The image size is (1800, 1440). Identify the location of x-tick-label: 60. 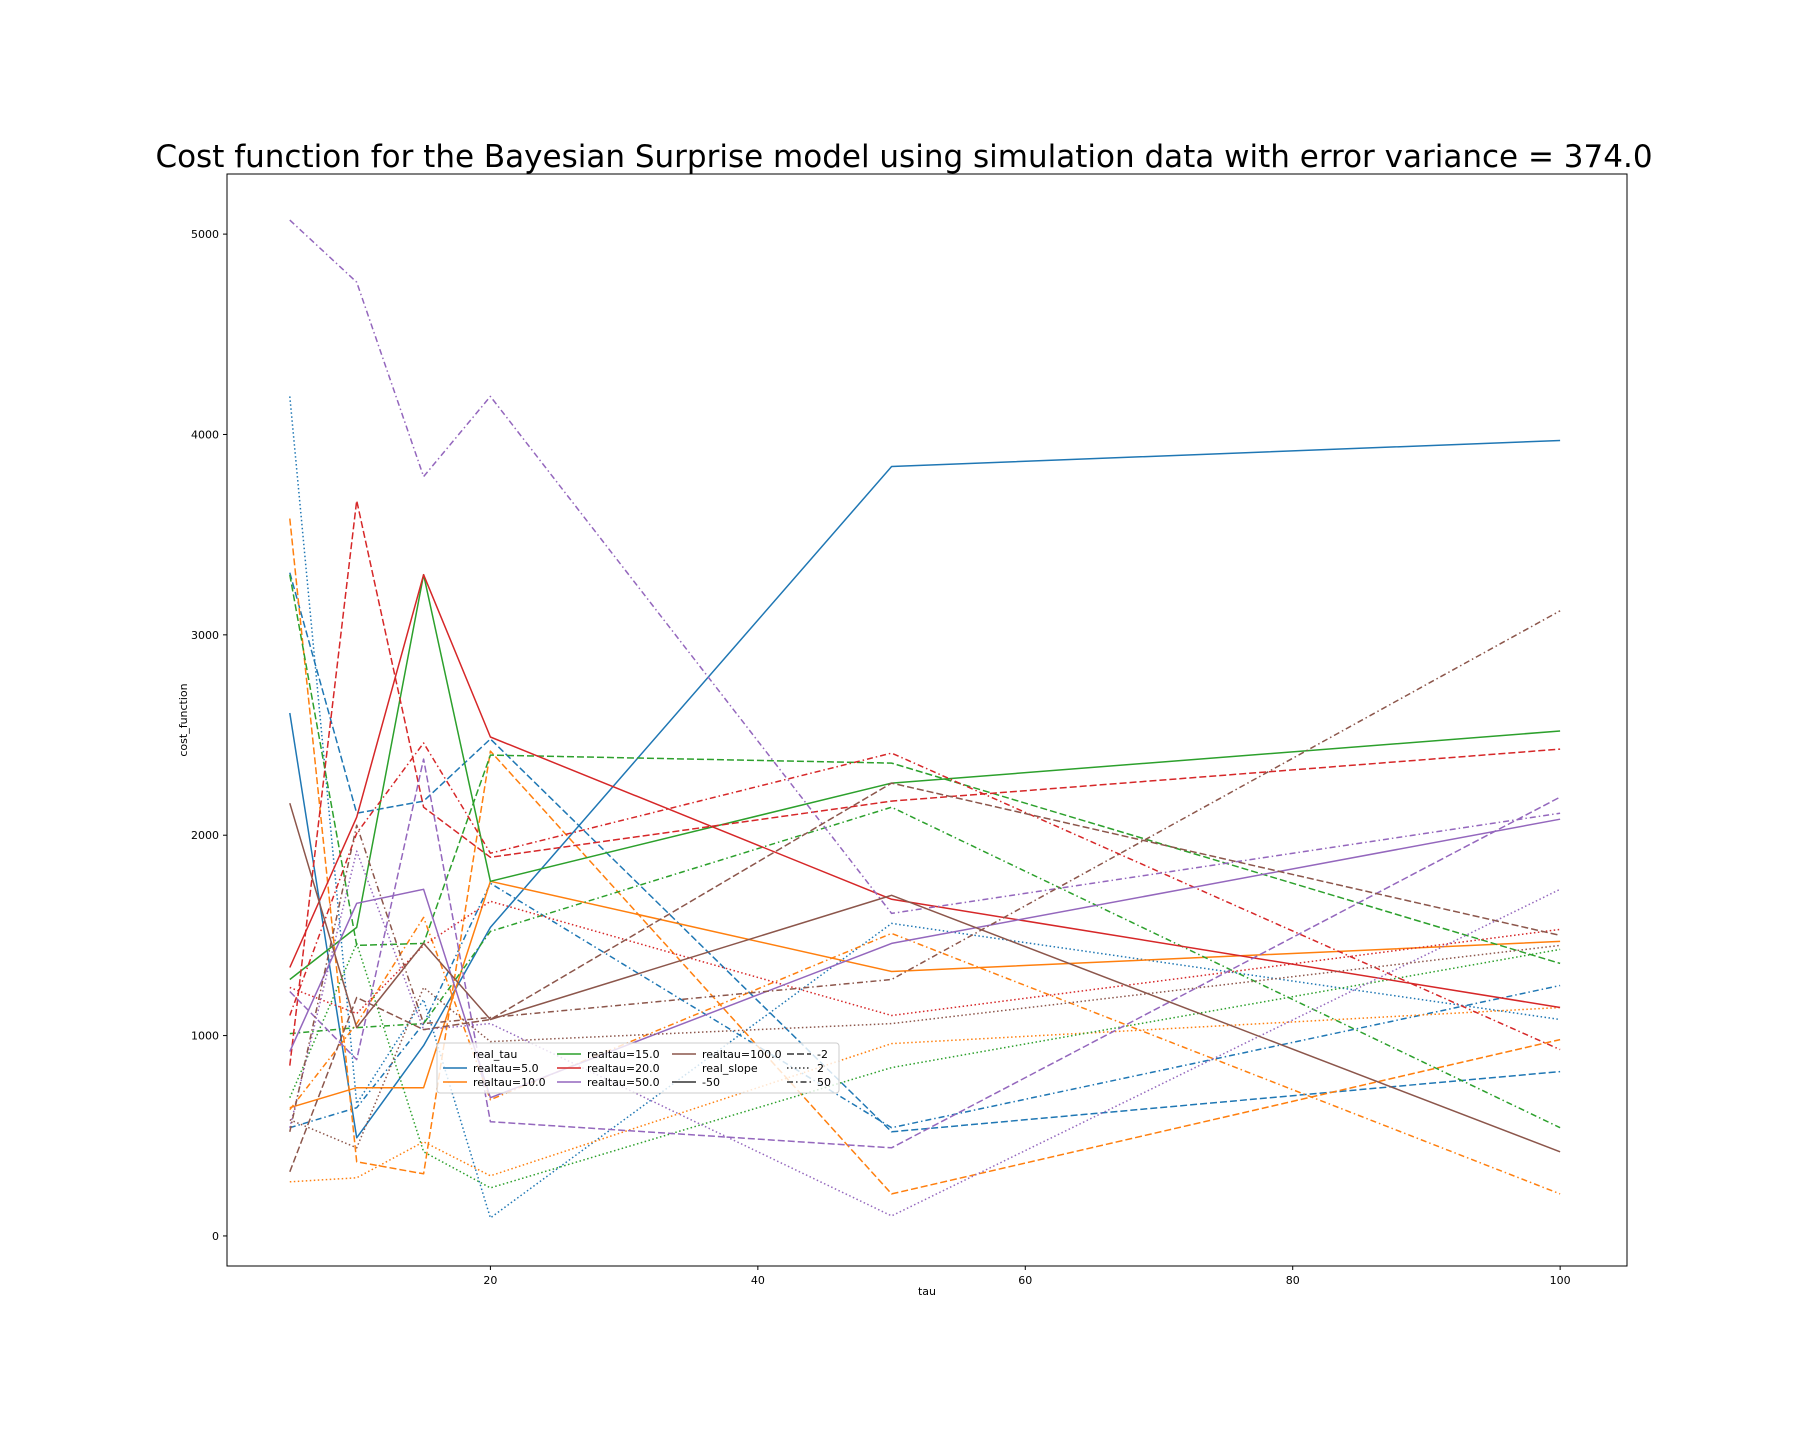
(1025, 1280).